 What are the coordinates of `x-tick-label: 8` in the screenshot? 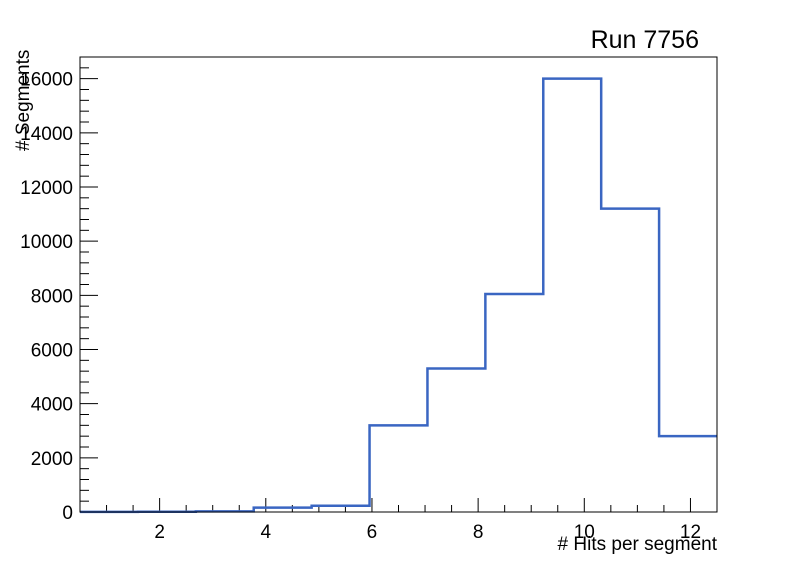 It's located at (478, 532).